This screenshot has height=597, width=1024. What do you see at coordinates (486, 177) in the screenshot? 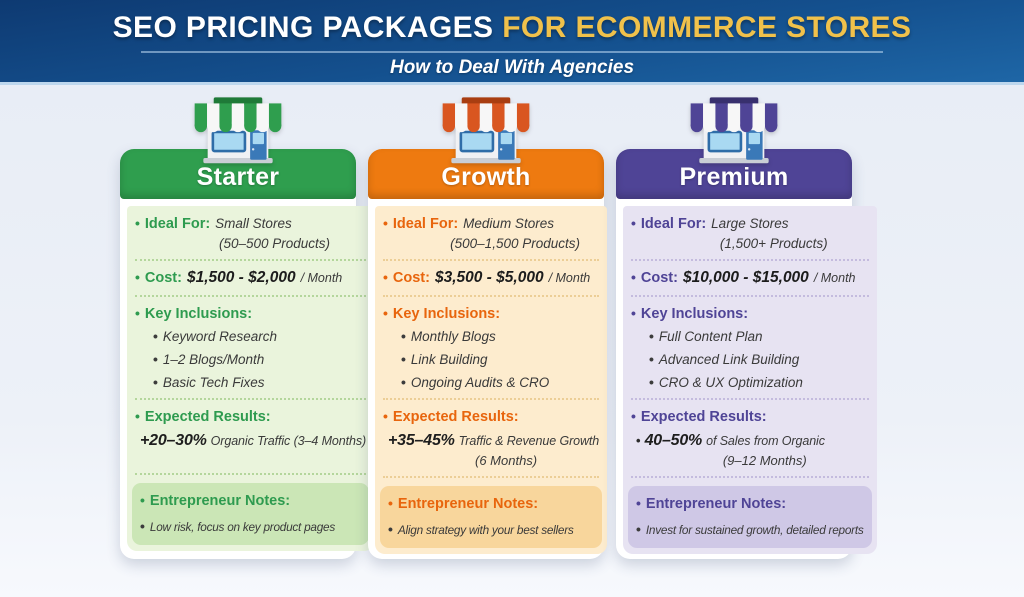
I see `tier-name: Growth` at bounding box center [486, 177].